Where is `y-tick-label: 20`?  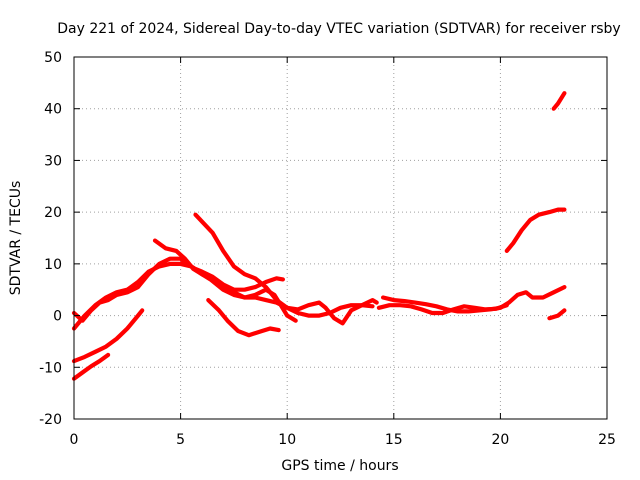
y-tick-label: 20 is located at coordinates (53, 213).